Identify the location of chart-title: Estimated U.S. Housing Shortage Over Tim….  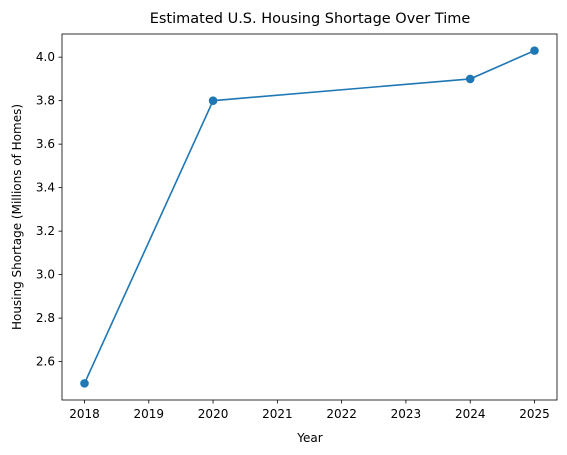
(310, 19).